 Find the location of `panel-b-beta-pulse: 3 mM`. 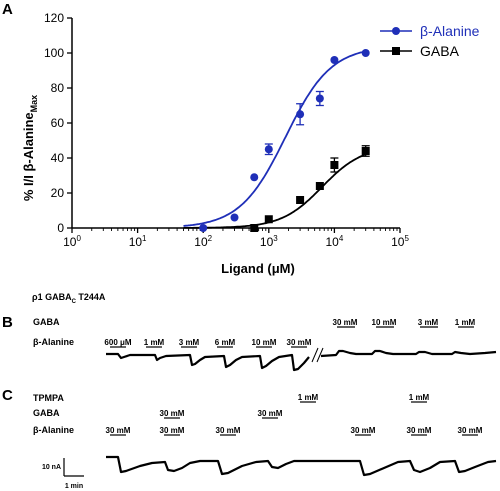

panel-b-beta-pulse: 3 mM is located at coordinates (189, 343).